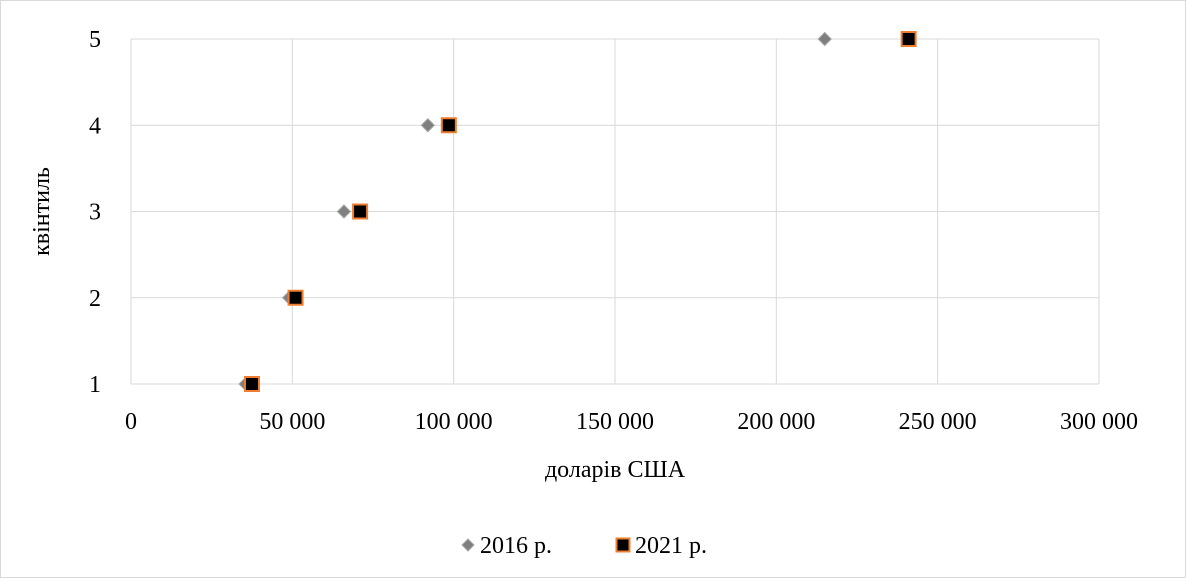  What do you see at coordinates (615, 470) in the screenshot?
I see `x-axis-title: доларів США` at bounding box center [615, 470].